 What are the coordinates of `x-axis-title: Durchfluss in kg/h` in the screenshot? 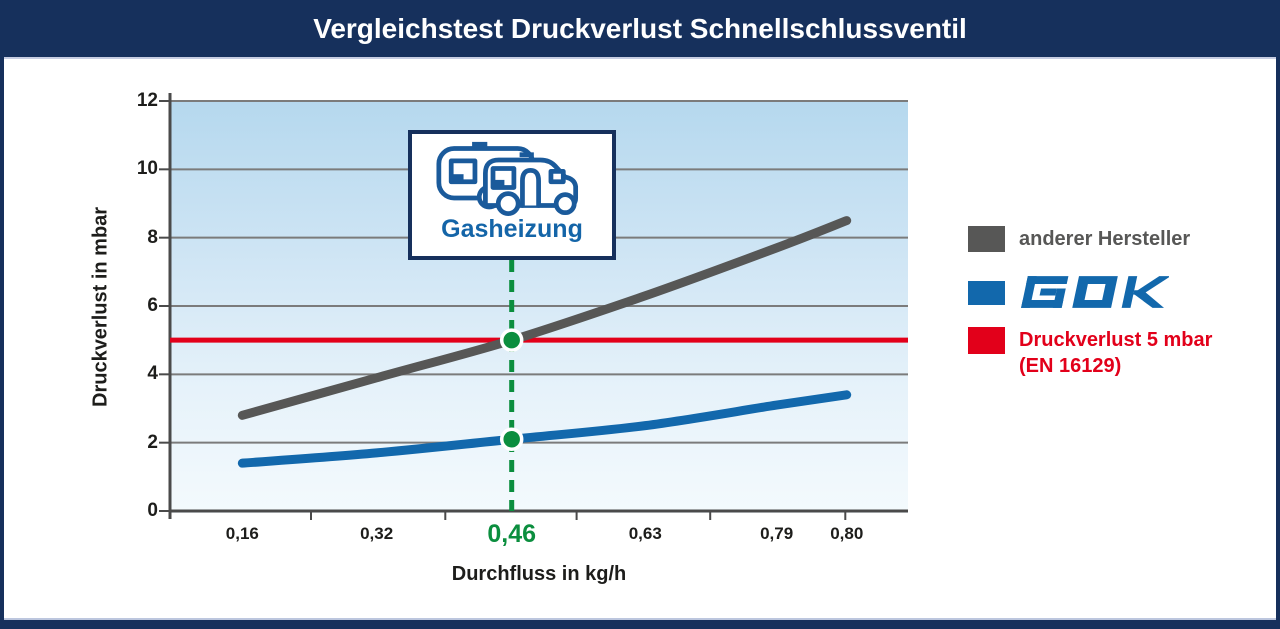 It's located at (539, 574).